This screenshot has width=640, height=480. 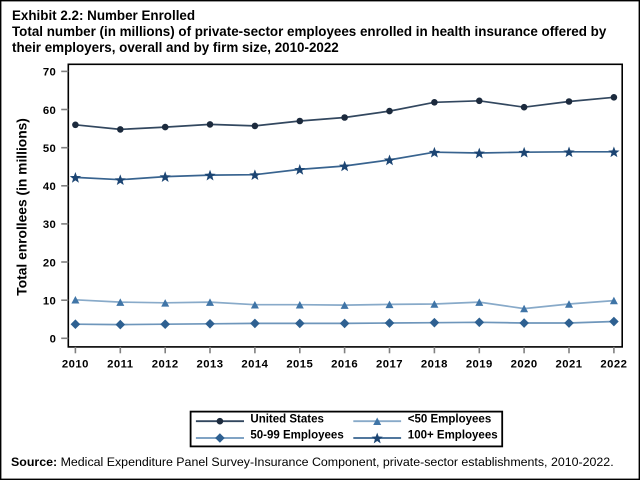 I want to click on svg-text: 2012, so click(x=165, y=365).